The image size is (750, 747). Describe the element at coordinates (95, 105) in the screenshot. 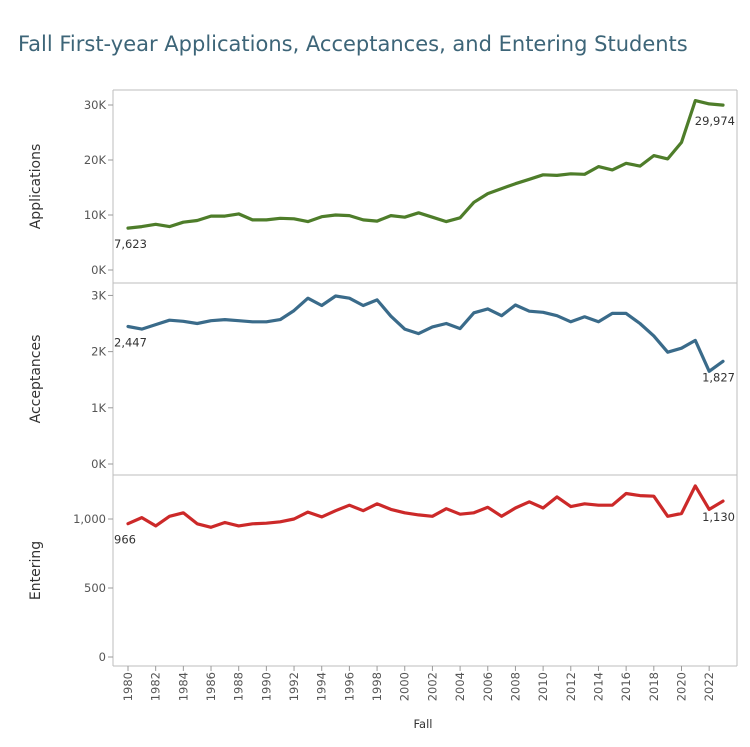

I see `y-tick-label: 30K` at that location.